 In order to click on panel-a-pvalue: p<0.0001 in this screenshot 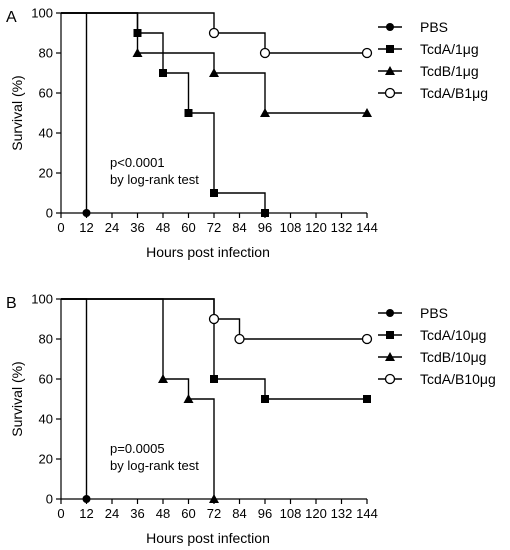, I will do `click(137, 162)`.